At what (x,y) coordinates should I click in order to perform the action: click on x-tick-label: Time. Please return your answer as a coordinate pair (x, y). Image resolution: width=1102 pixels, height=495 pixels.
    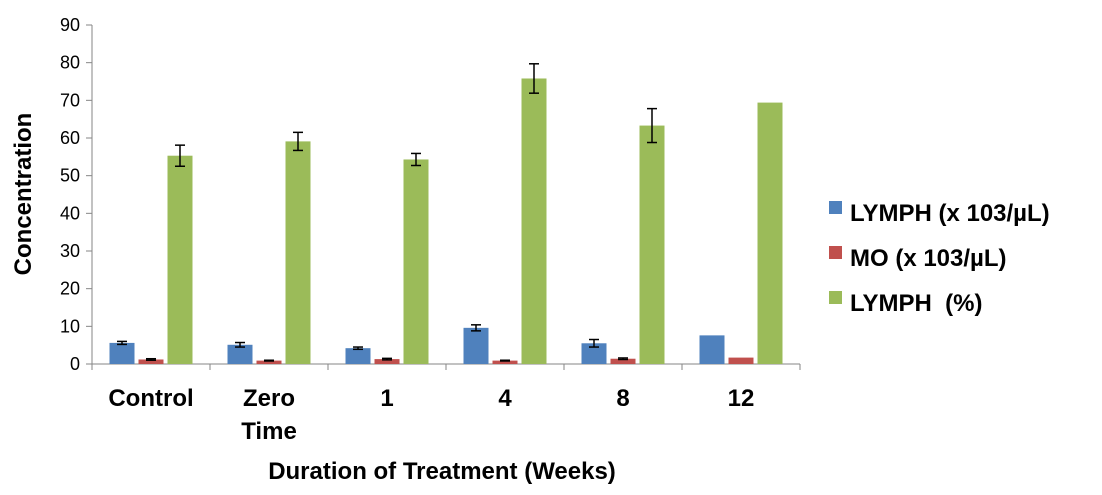
    Looking at the image, I should click on (269, 431).